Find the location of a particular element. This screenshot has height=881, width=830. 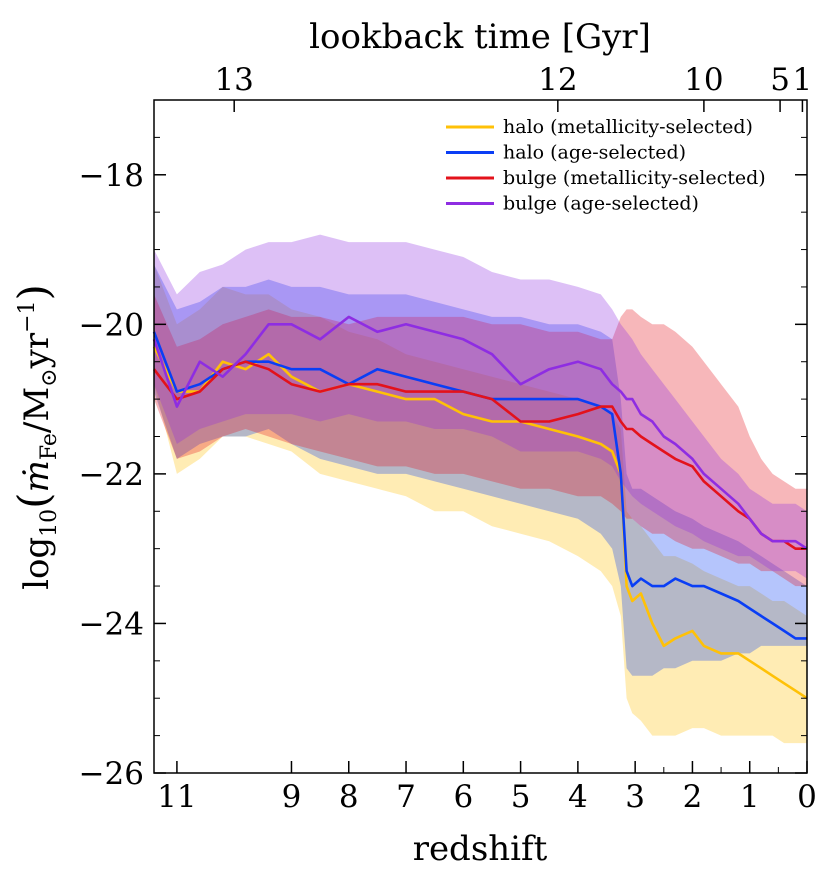

y-tick-label-4: −26 is located at coordinates (111, 774).